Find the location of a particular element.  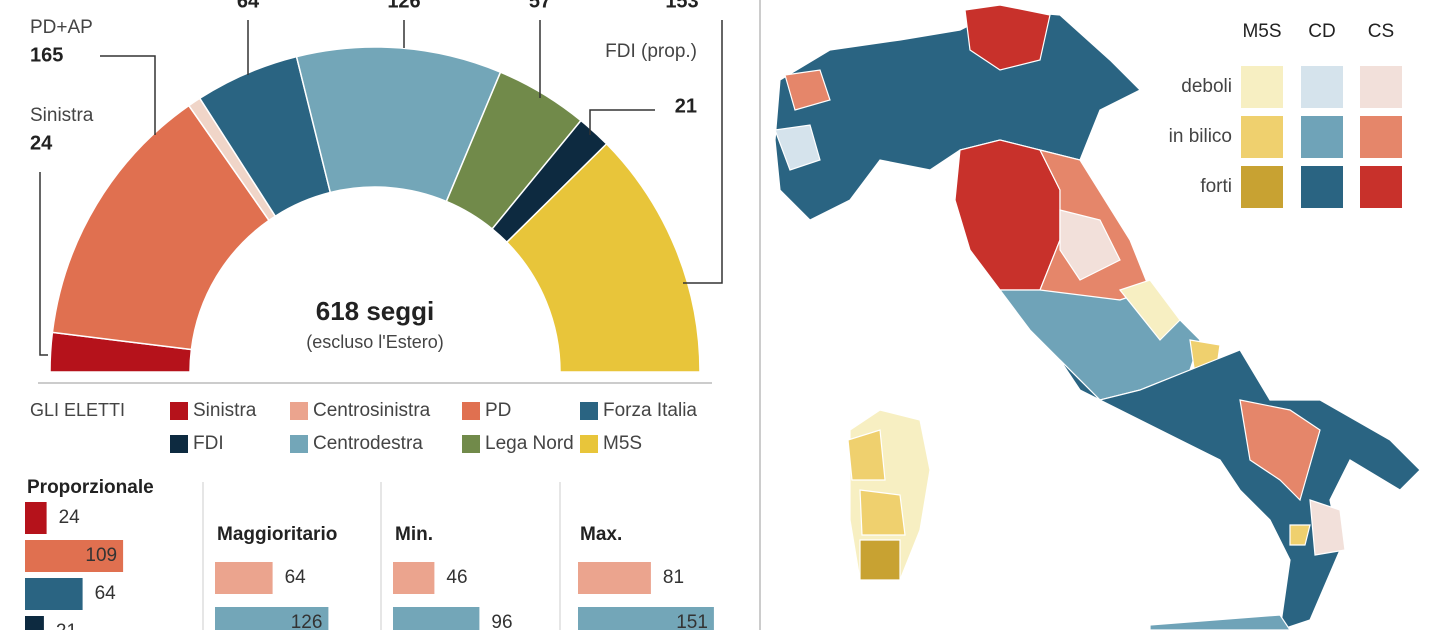

value-label: 21 is located at coordinates (686, 106).